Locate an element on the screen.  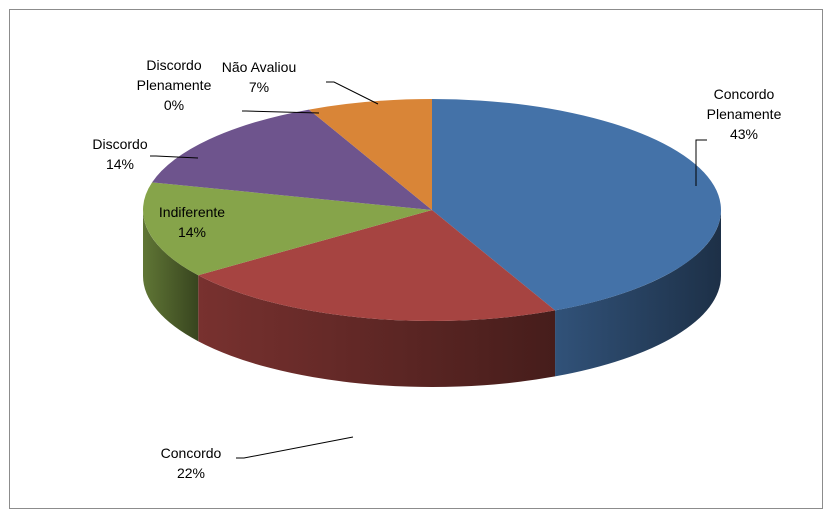
data-label: Discordo 14% is located at coordinates (119, 154).